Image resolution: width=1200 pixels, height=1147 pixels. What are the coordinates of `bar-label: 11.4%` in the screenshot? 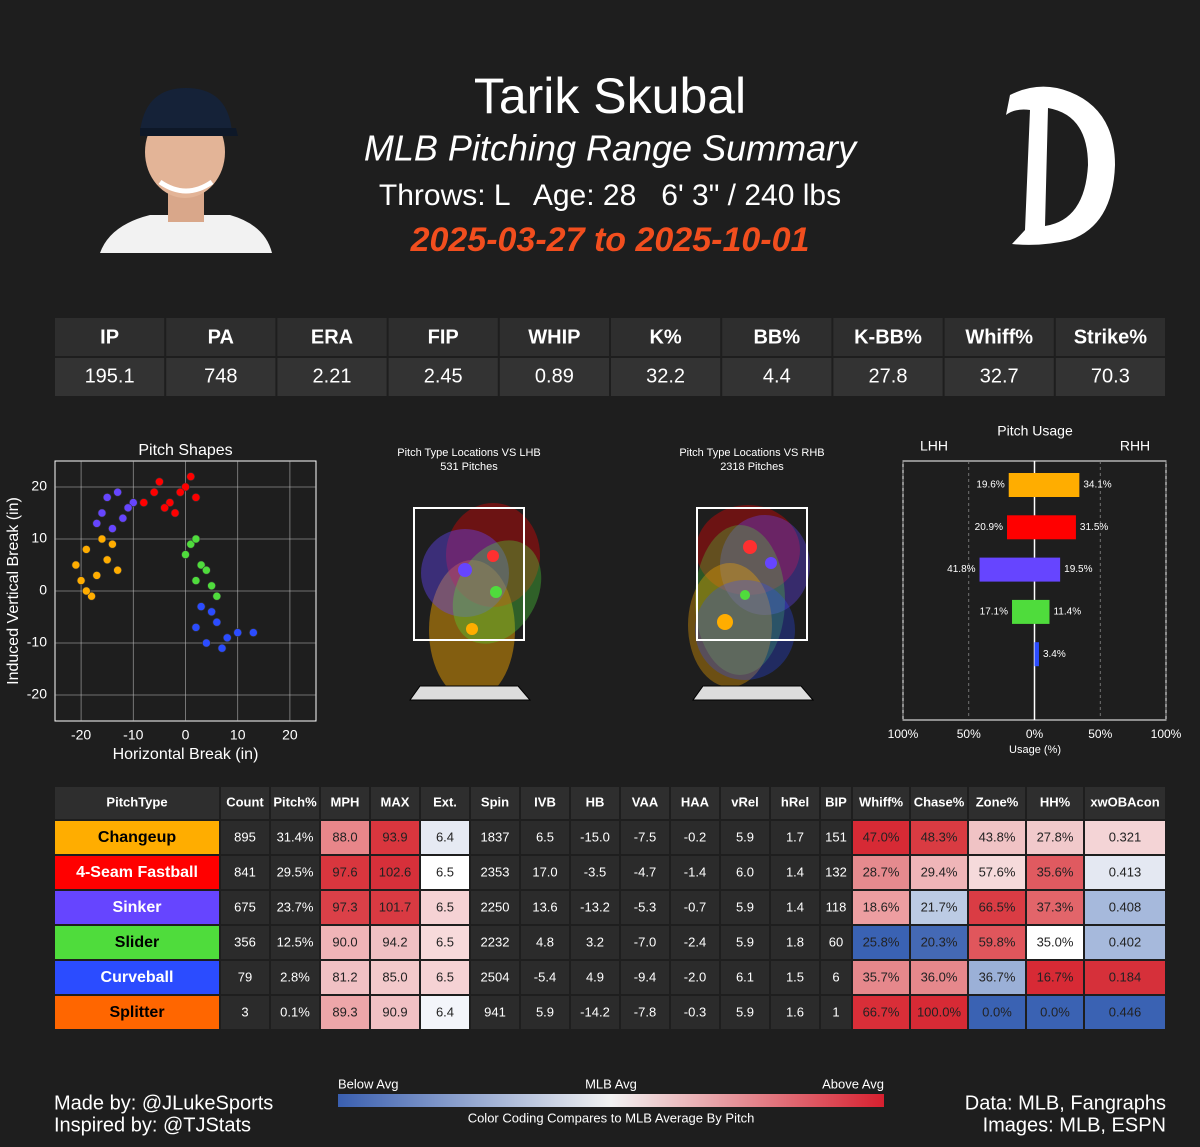 It's located at (1067, 612).